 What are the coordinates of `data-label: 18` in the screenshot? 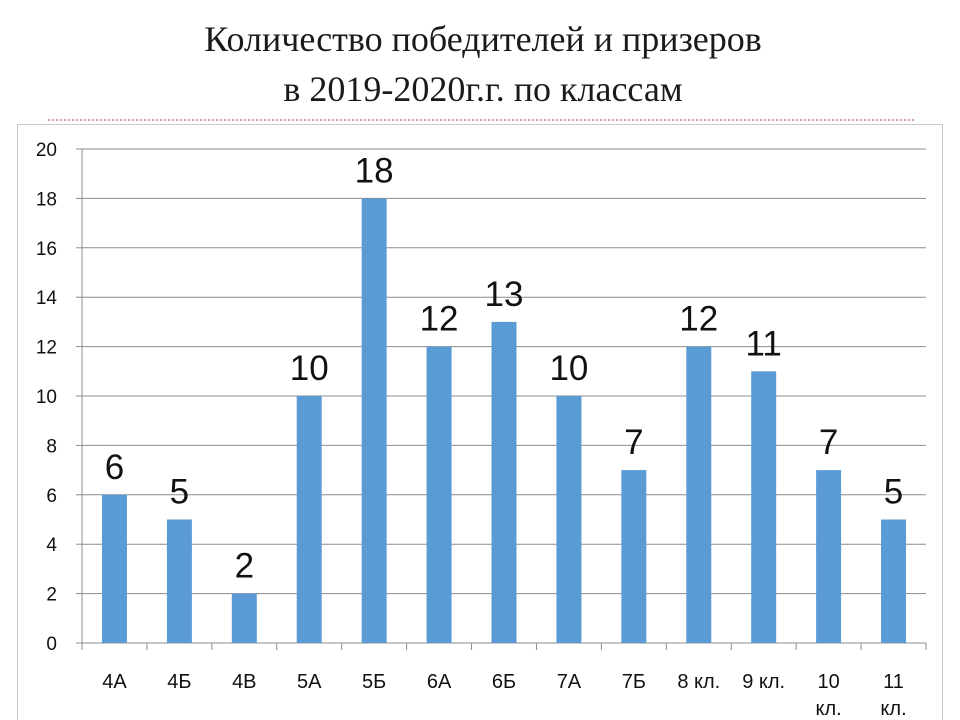 It's located at (374, 170).